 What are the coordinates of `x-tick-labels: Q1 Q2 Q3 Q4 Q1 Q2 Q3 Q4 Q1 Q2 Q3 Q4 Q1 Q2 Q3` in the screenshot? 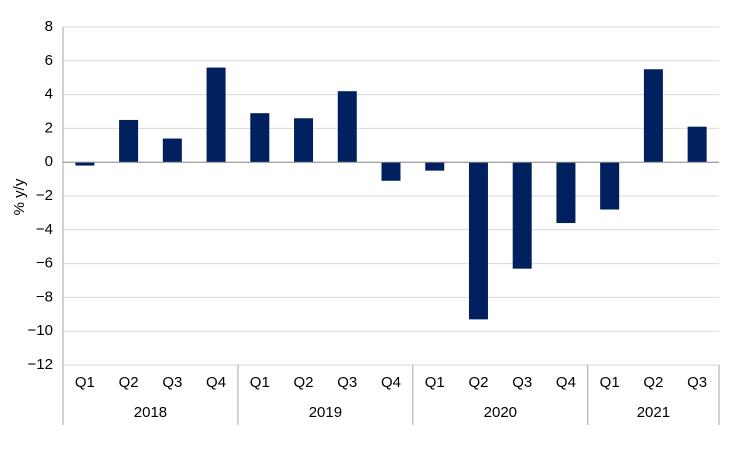 It's located at (391, 382).